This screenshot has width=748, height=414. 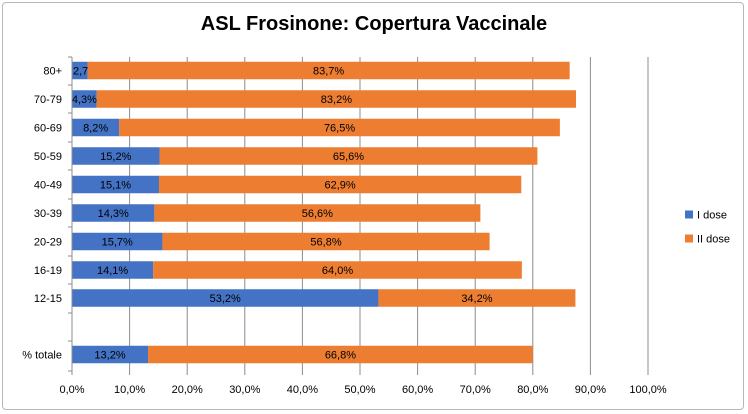 I want to click on data-label: 56,8%, so click(x=325, y=243).